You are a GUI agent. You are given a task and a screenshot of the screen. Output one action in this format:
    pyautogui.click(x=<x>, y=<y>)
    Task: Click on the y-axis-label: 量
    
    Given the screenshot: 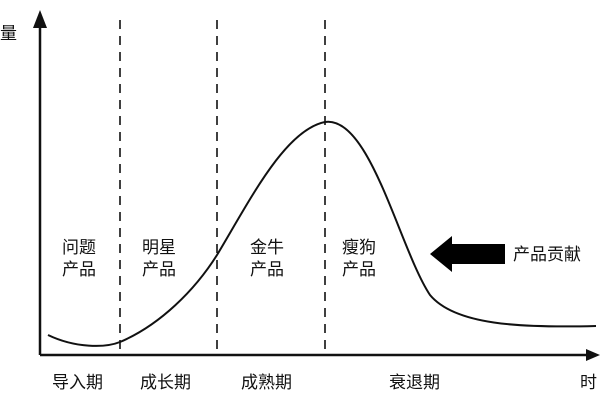 What is the action you would take?
    pyautogui.click(x=8, y=34)
    